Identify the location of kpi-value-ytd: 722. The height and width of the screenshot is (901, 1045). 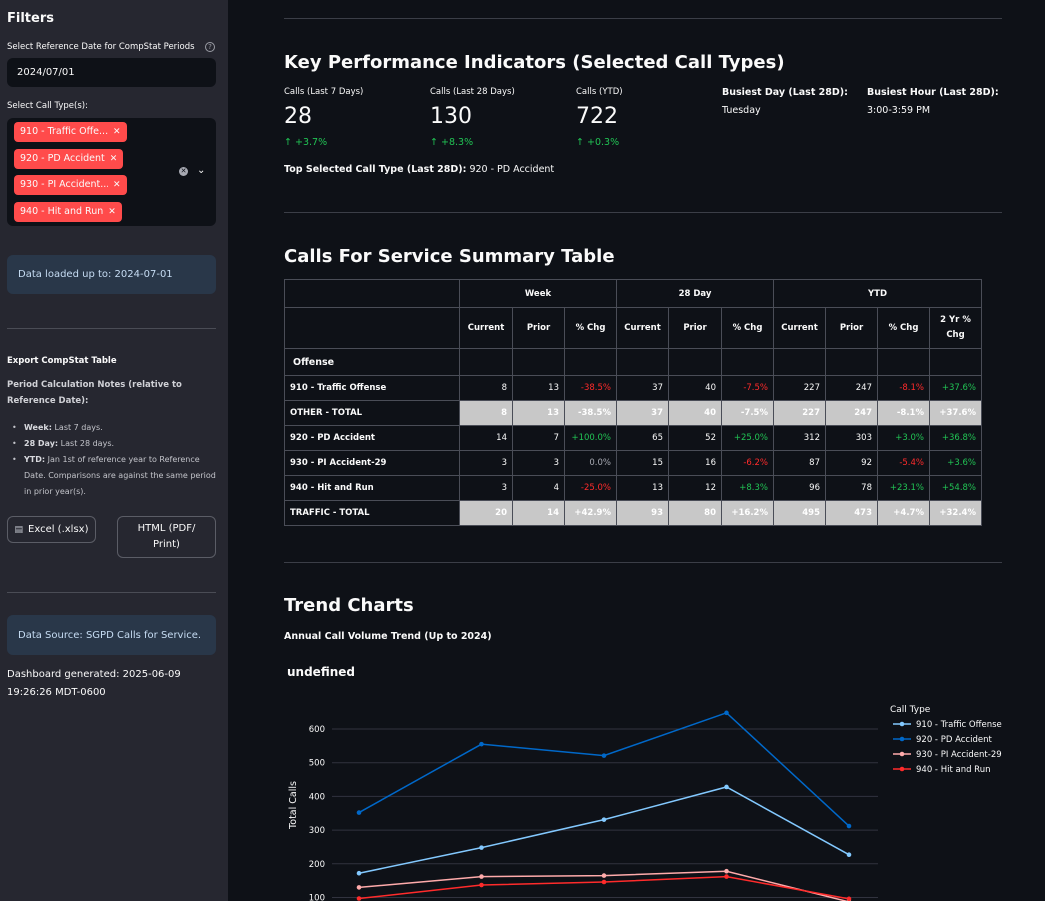
(597, 116).